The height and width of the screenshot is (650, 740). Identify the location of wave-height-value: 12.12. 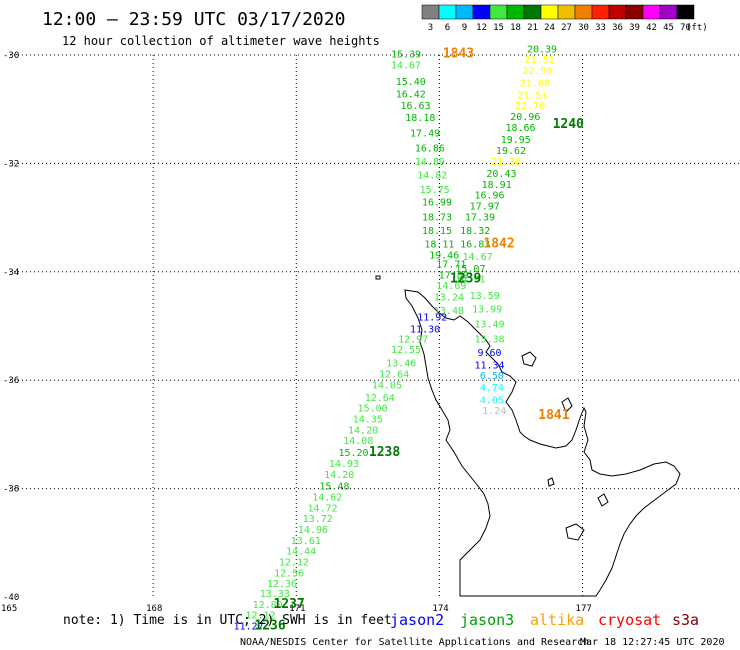
(294, 563).